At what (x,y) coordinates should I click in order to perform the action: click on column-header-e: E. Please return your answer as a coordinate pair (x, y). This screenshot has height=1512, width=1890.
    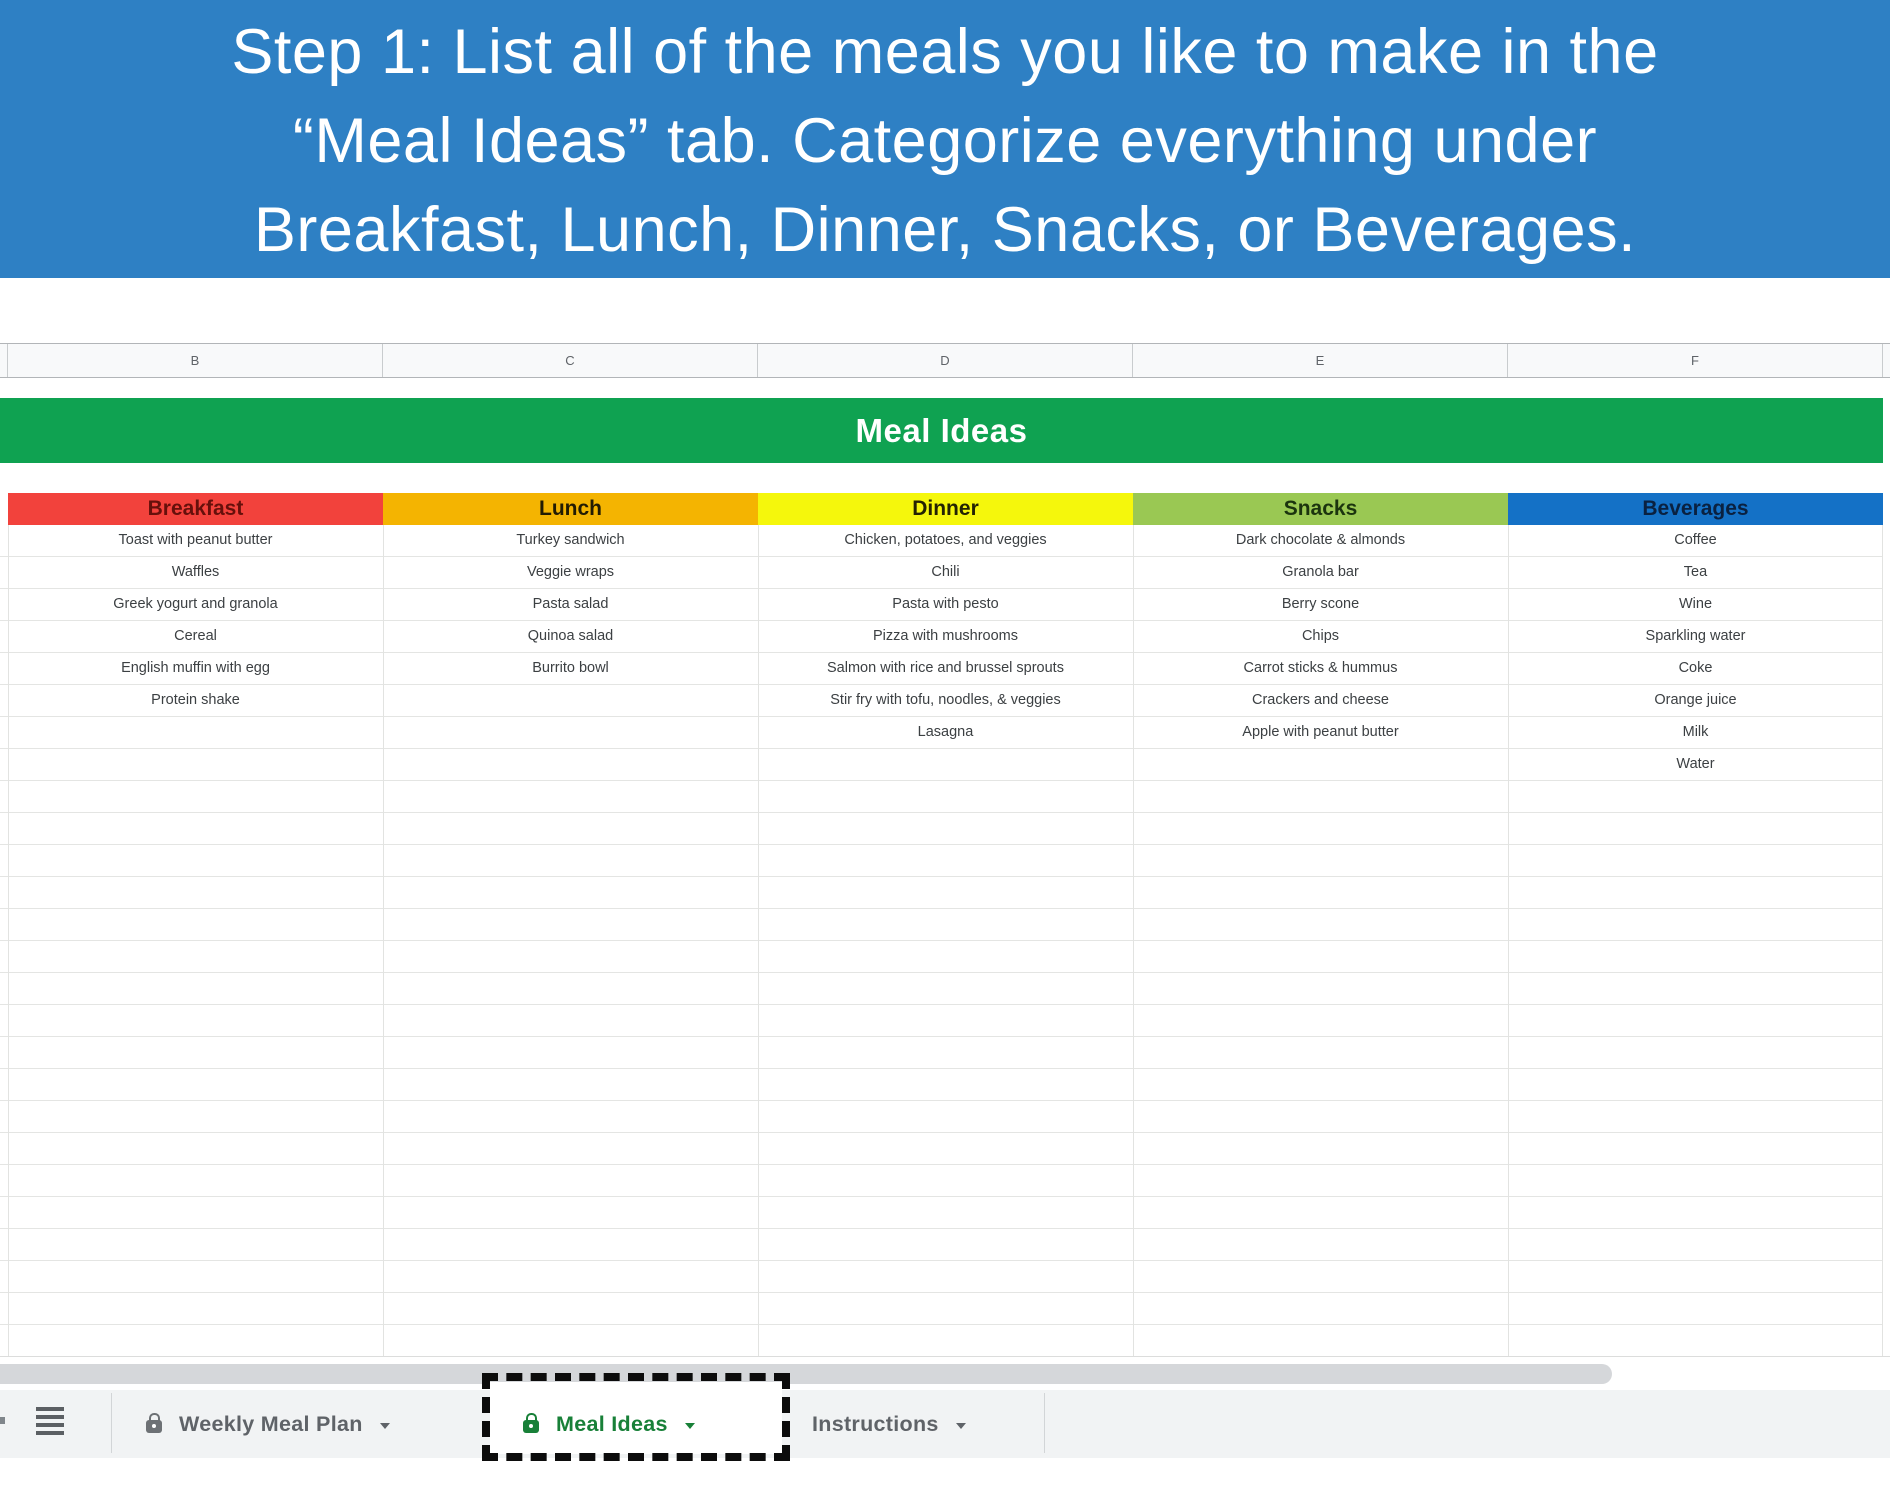
    Looking at the image, I should click on (1320, 360).